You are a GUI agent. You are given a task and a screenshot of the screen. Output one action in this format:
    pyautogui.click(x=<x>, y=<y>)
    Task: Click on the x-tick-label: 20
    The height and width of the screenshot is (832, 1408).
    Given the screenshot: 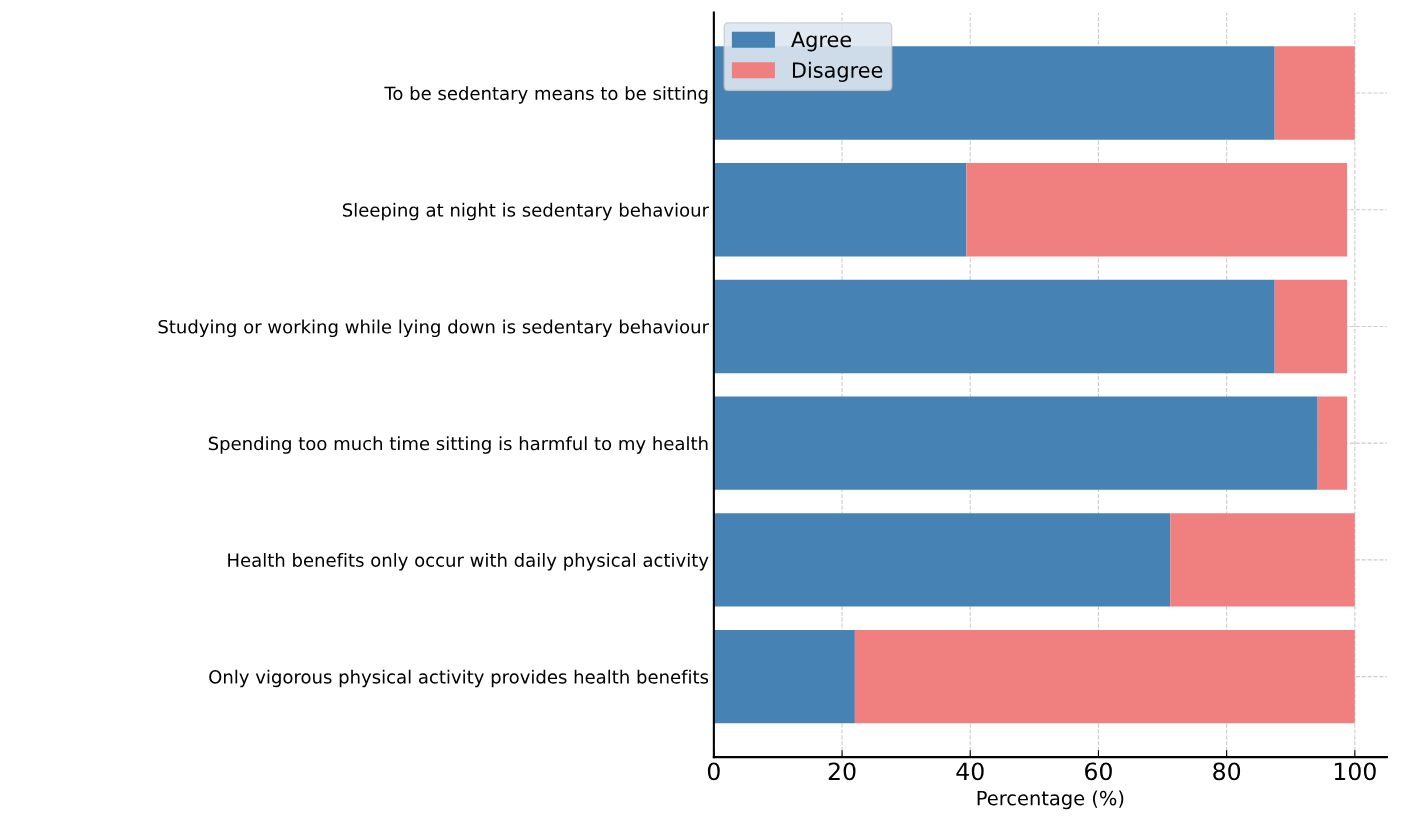 What is the action you would take?
    pyautogui.click(x=842, y=771)
    